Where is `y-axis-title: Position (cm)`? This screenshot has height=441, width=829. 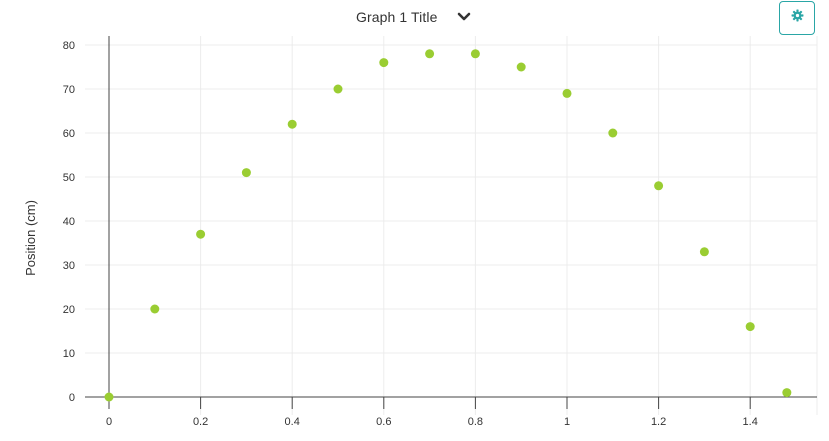 y-axis-title: Position (cm) is located at coordinates (30, 238).